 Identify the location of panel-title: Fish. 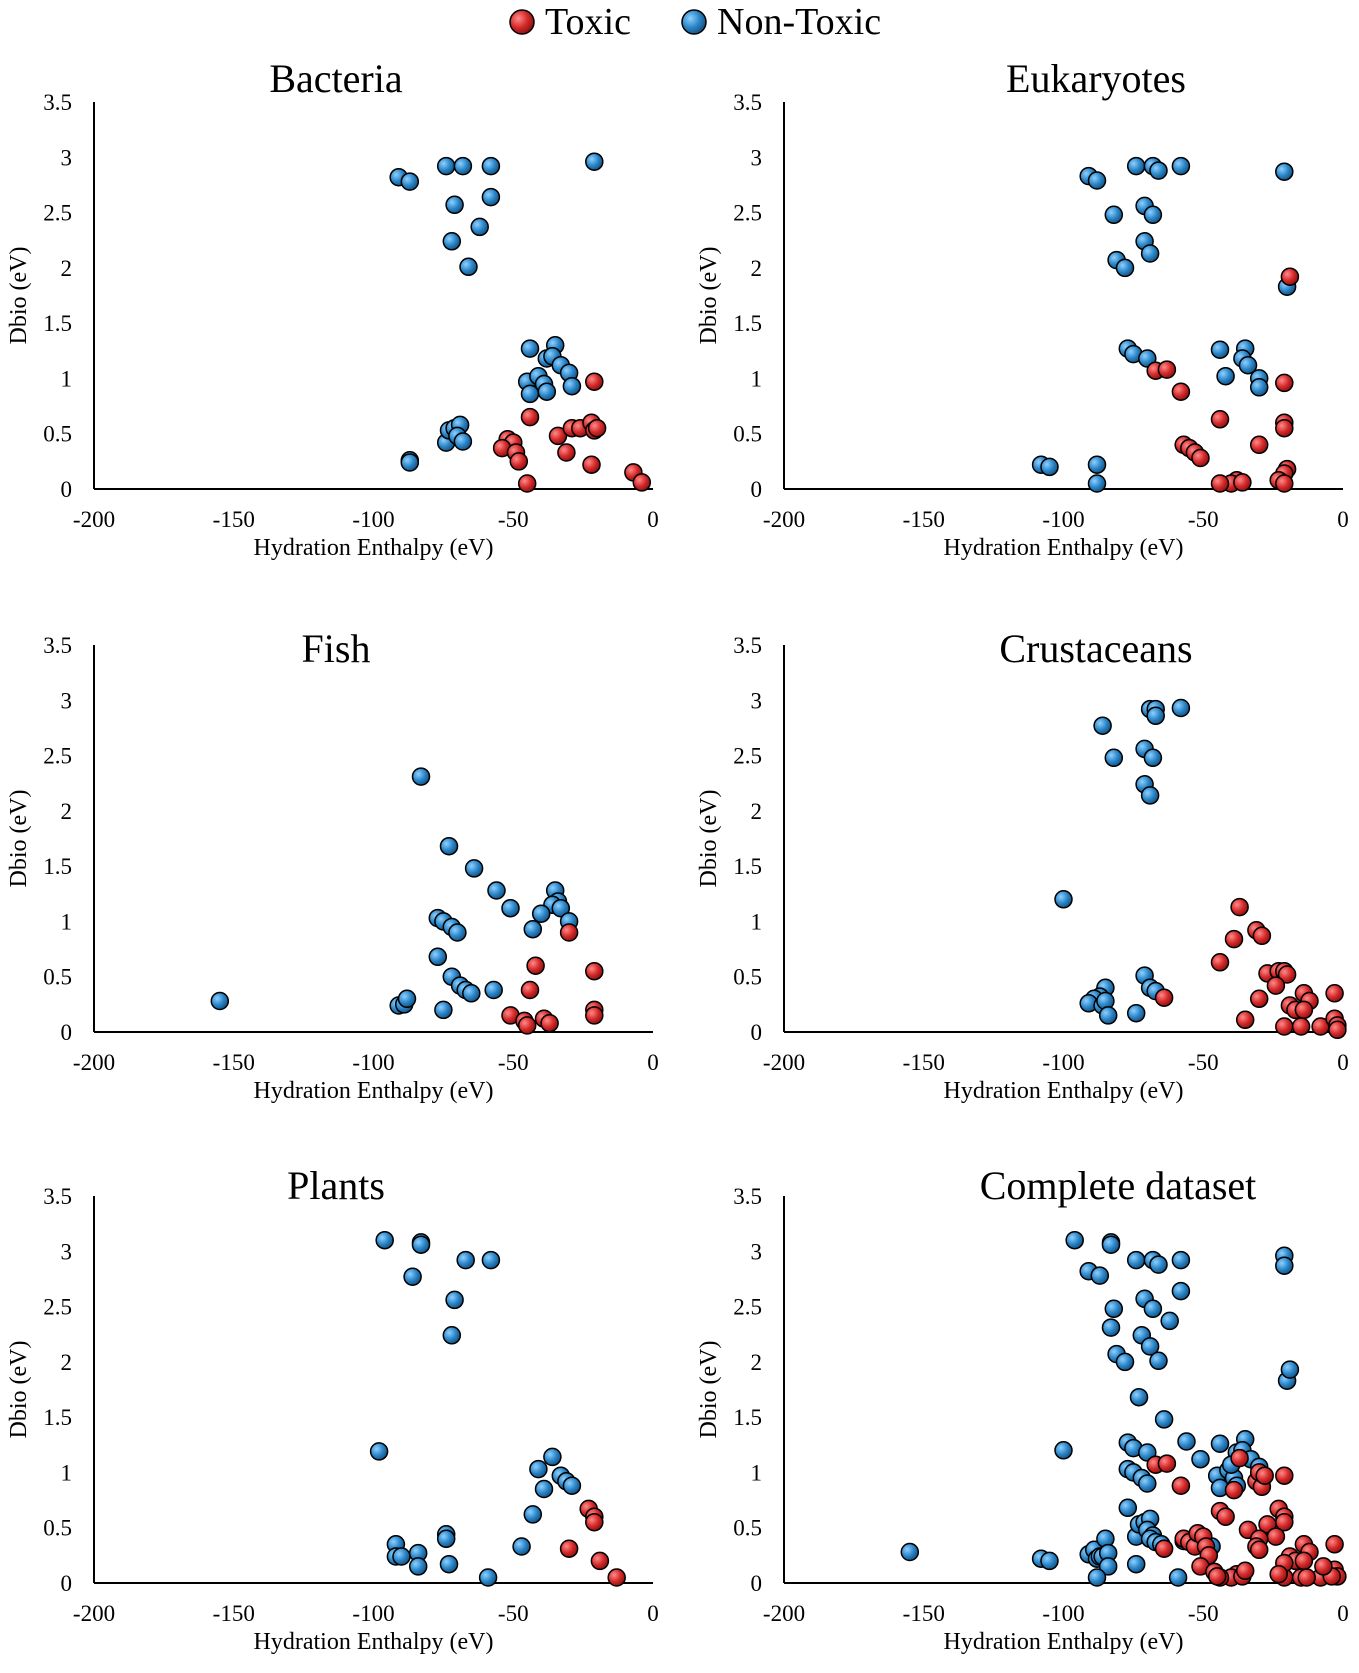
(336, 648).